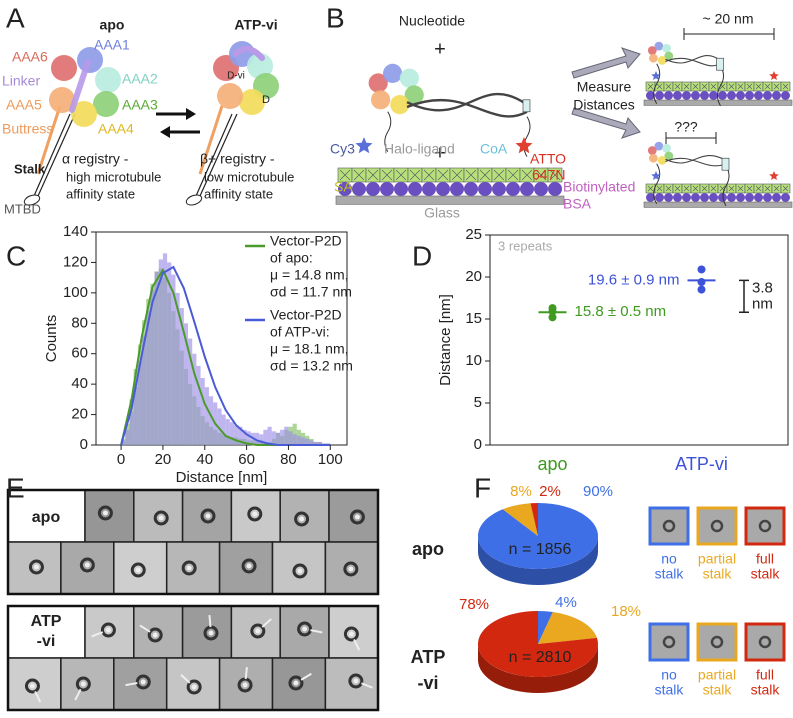 Image resolution: width=793 pixels, height=718 pixels. What do you see at coordinates (22, 208) in the screenshot?
I see `mtbd-label: MTBD` at bounding box center [22, 208].